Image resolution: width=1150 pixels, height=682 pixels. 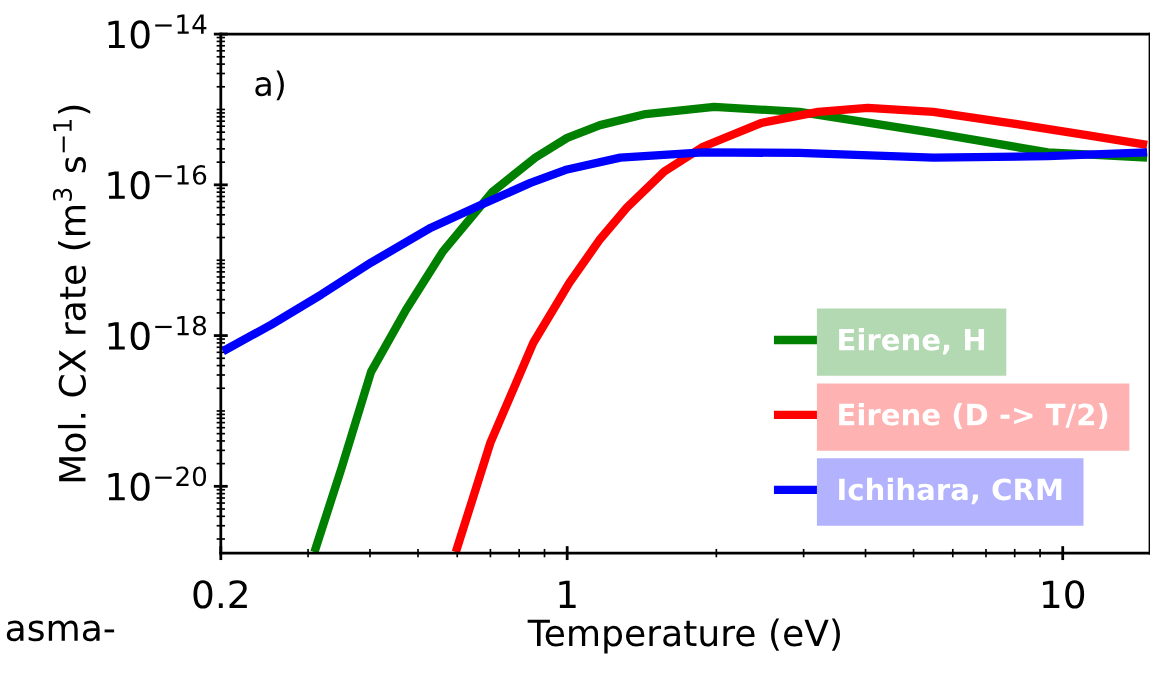 What do you see at coordinates (157, 483) in the screenshot?
I see `y-tick-label: 10$^{−20}$` at bounding box center [157, 483].